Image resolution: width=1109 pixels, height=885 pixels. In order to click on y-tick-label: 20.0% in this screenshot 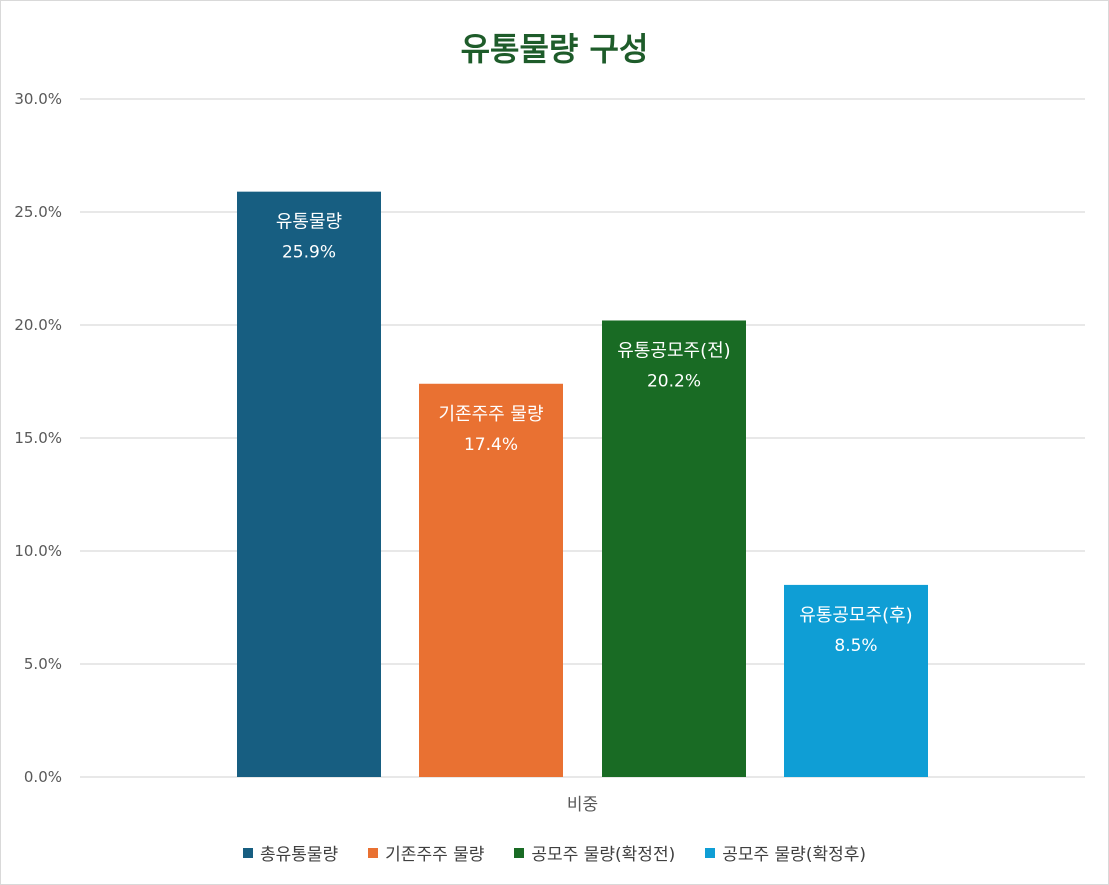, I will do `click(38, 325)`.